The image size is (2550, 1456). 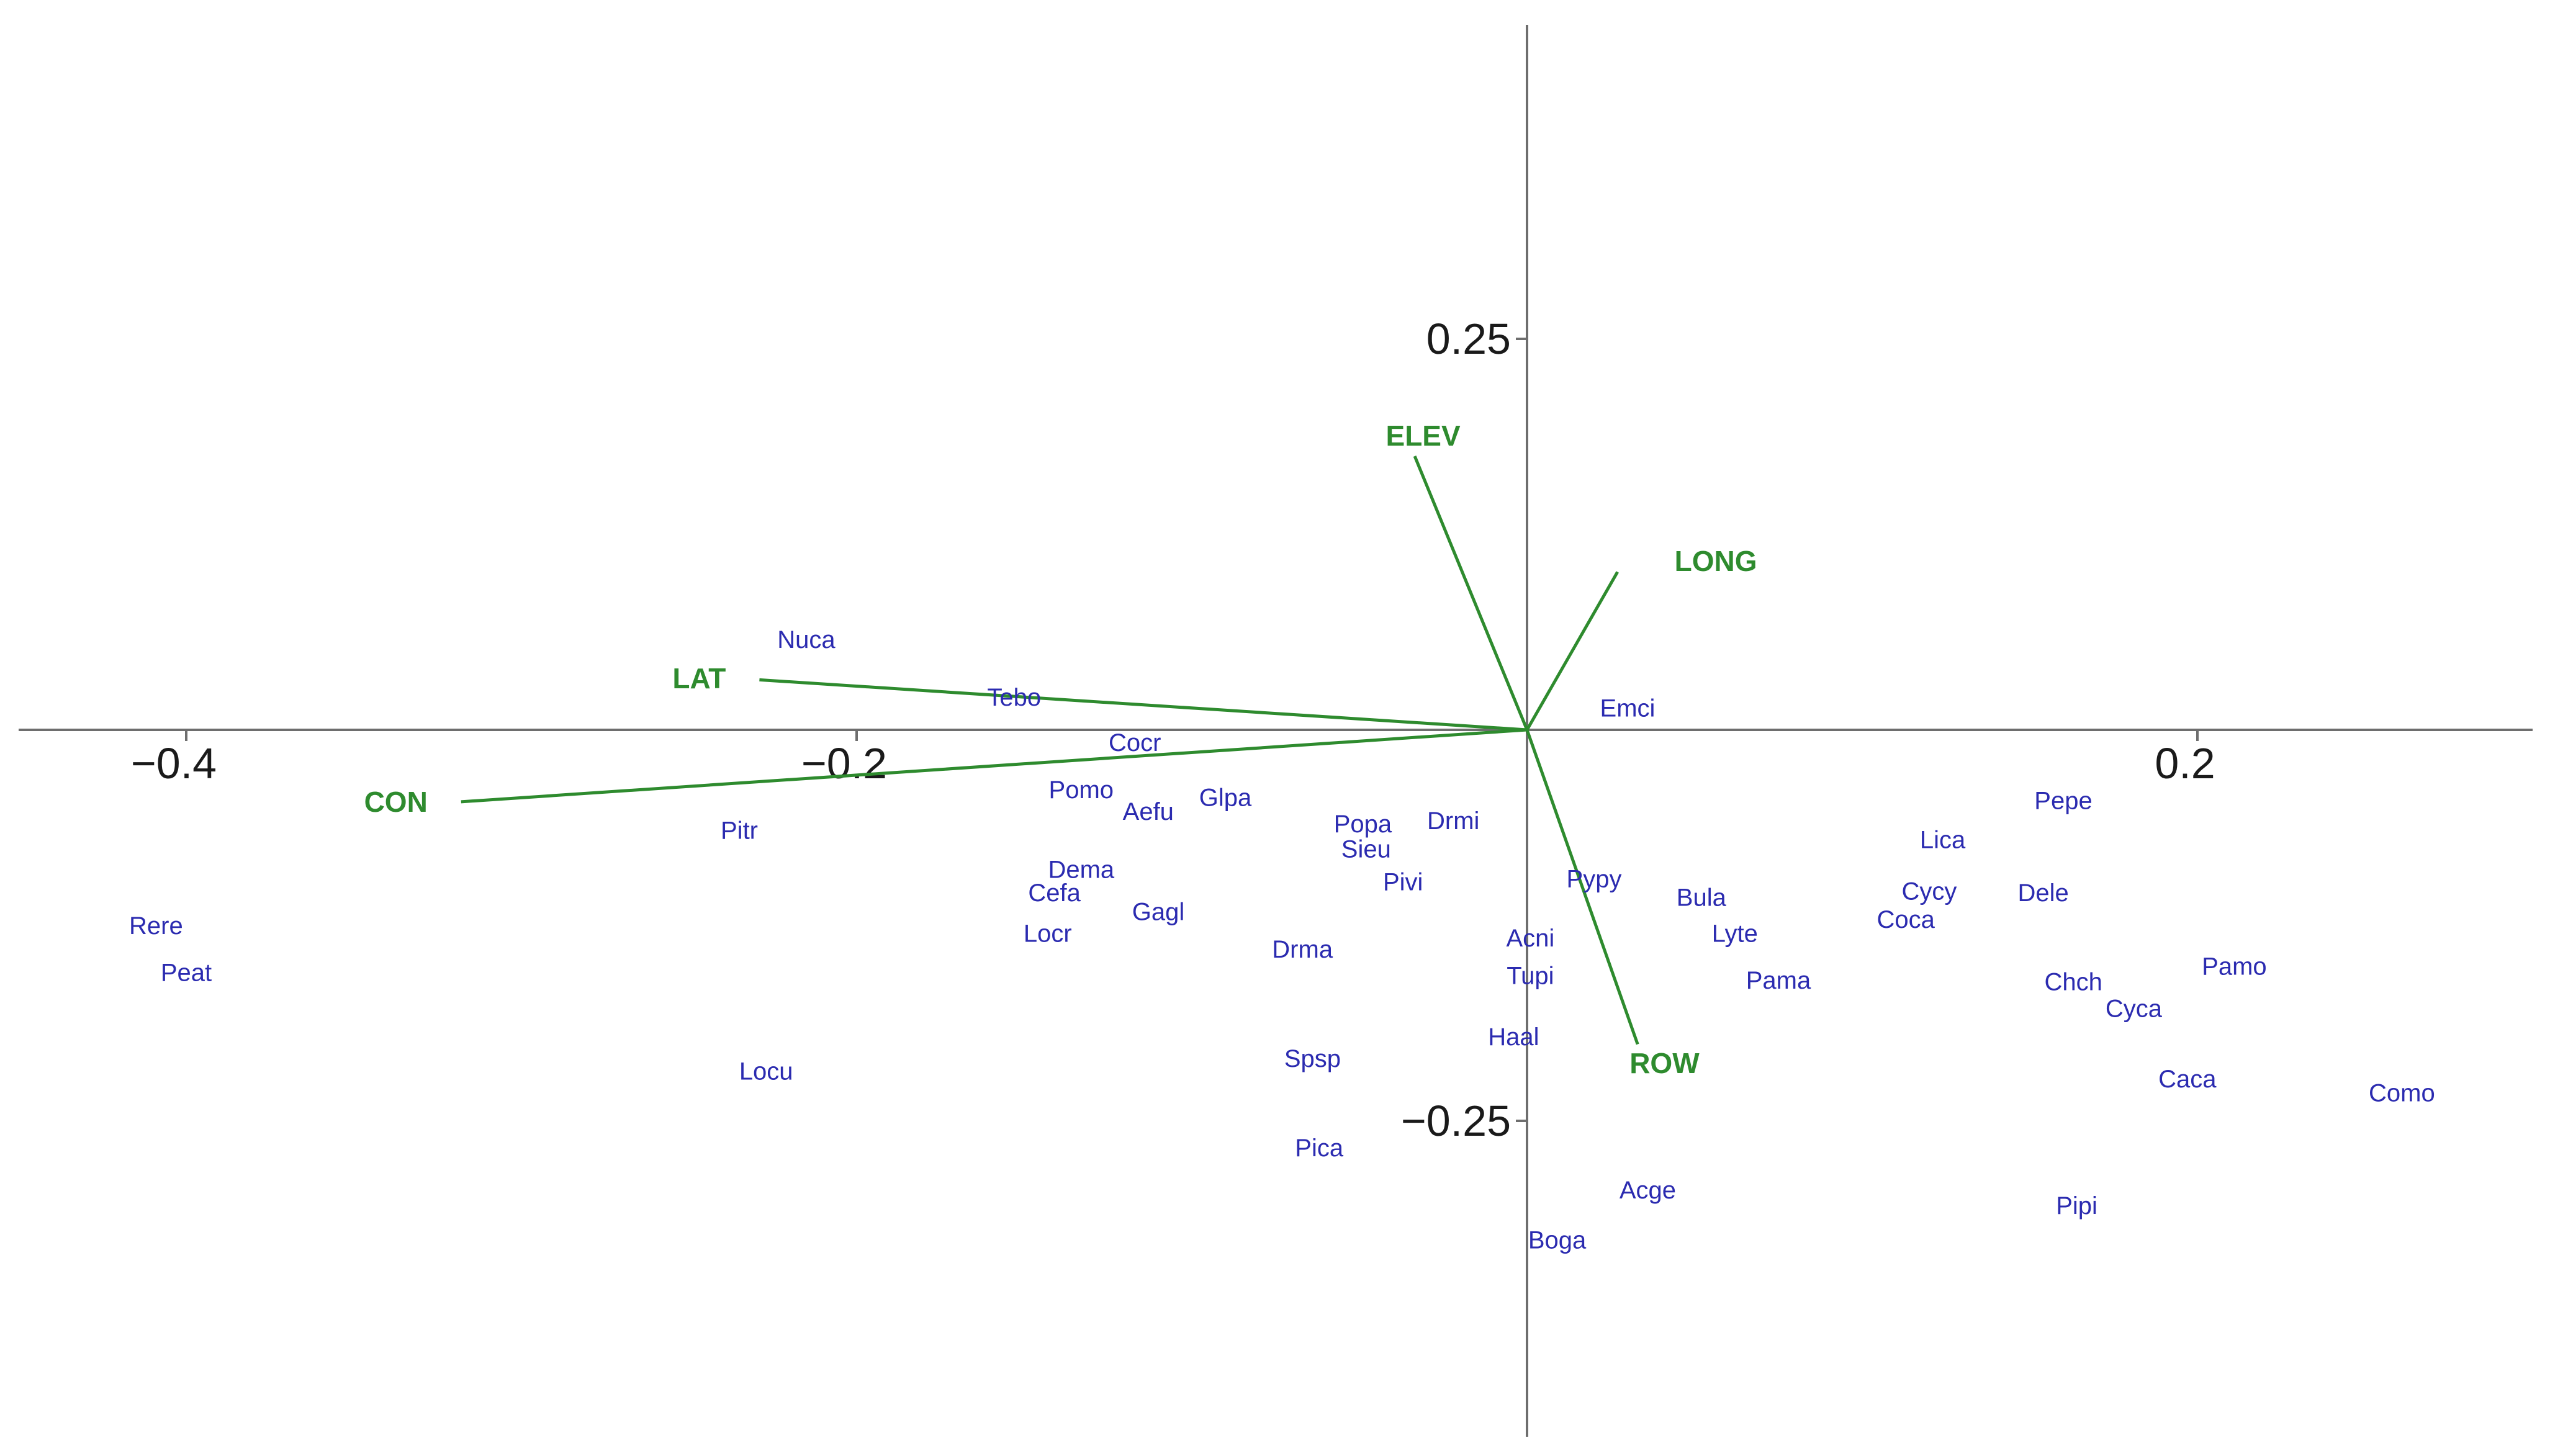 What do you see at coordinates (844, 763) in the screenshot?
I see `x-tick-label: −0.2` at bounding box center [844, 763].